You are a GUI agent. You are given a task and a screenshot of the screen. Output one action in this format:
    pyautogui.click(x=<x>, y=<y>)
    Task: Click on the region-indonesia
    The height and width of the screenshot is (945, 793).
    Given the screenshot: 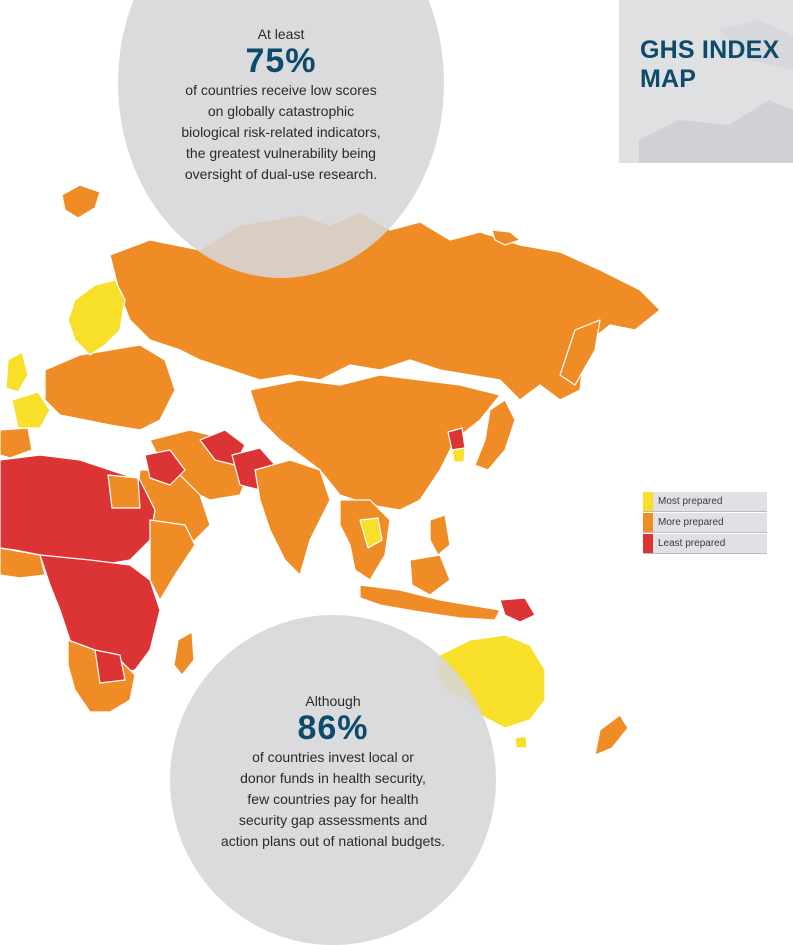 What is the action you would take?
    pyautogui.click(x=430, y=602)
    